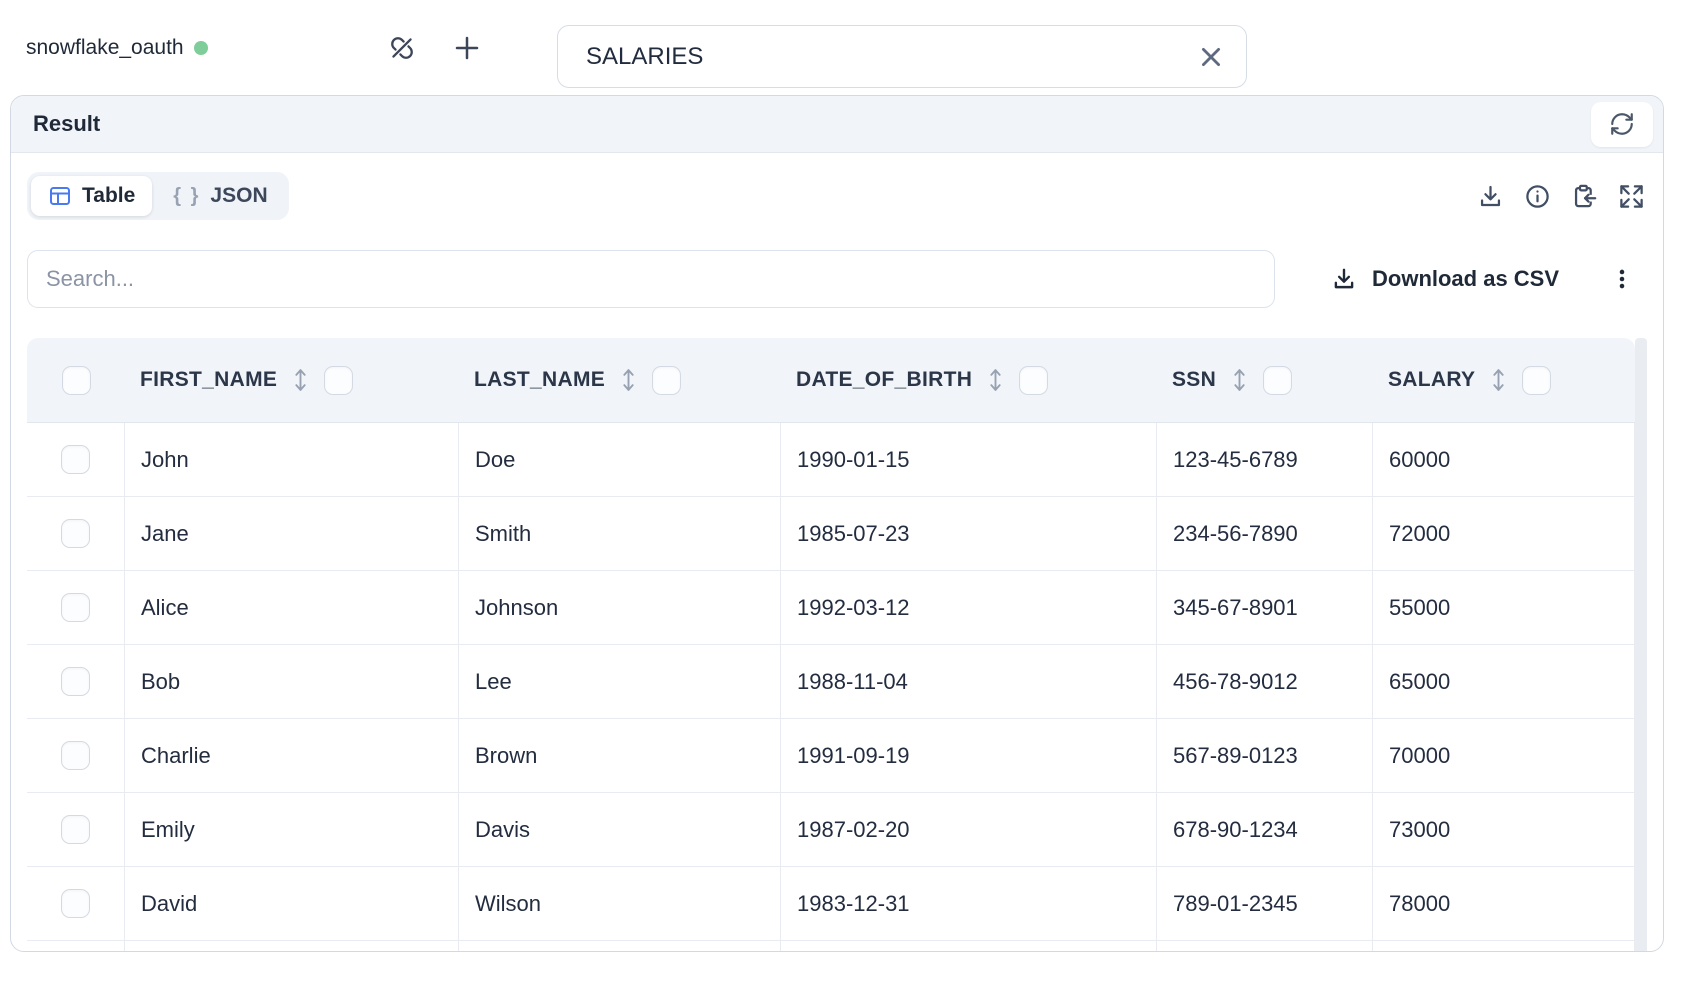 The width and height of the screenshot is (1682, 986). Describe the element at coordinates (620, 681) in the screenshot. I see `cell-last-name: Lee` at that location.